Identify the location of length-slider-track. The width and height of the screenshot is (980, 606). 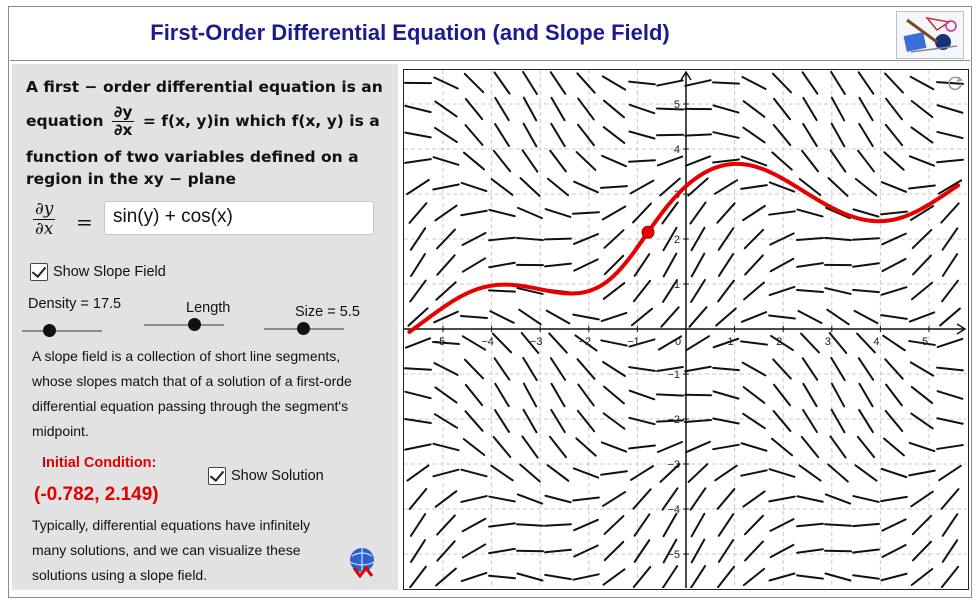
(184, 325).